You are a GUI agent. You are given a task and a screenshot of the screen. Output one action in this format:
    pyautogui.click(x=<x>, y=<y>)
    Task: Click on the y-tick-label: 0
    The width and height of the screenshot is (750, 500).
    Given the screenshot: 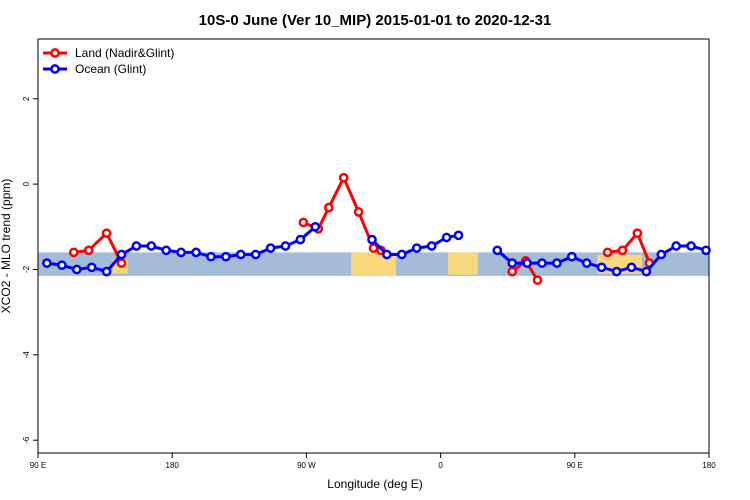 What is the action you would take?
    pyautogui.click(x=26, y=183)
    